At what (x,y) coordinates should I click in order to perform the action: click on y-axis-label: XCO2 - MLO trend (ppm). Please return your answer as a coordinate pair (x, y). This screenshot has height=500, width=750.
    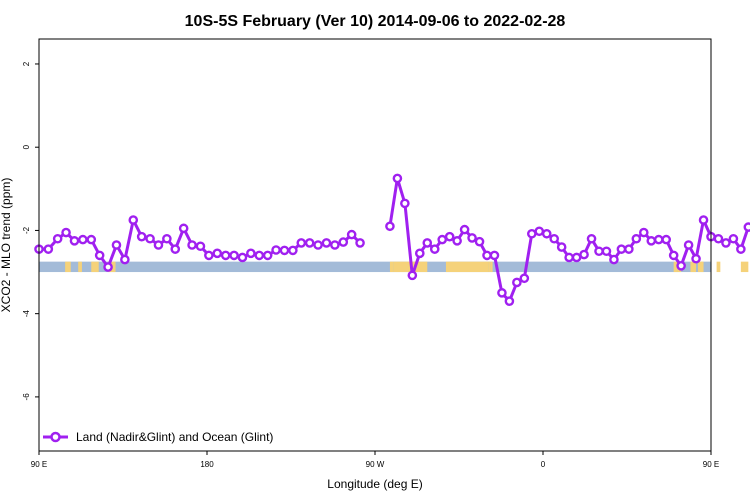
    Looking at the image, I should click on (6, 245).